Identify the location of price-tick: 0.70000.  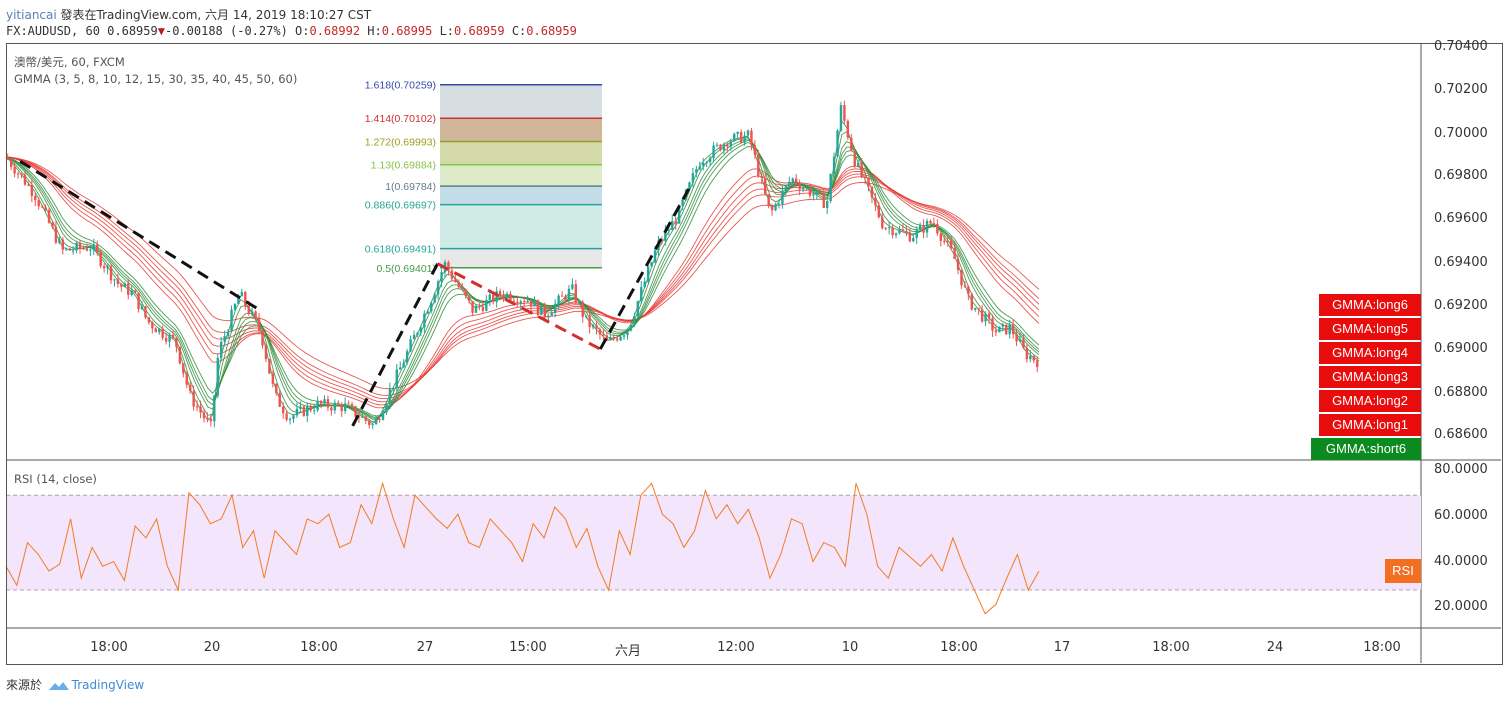
(1461, 133).